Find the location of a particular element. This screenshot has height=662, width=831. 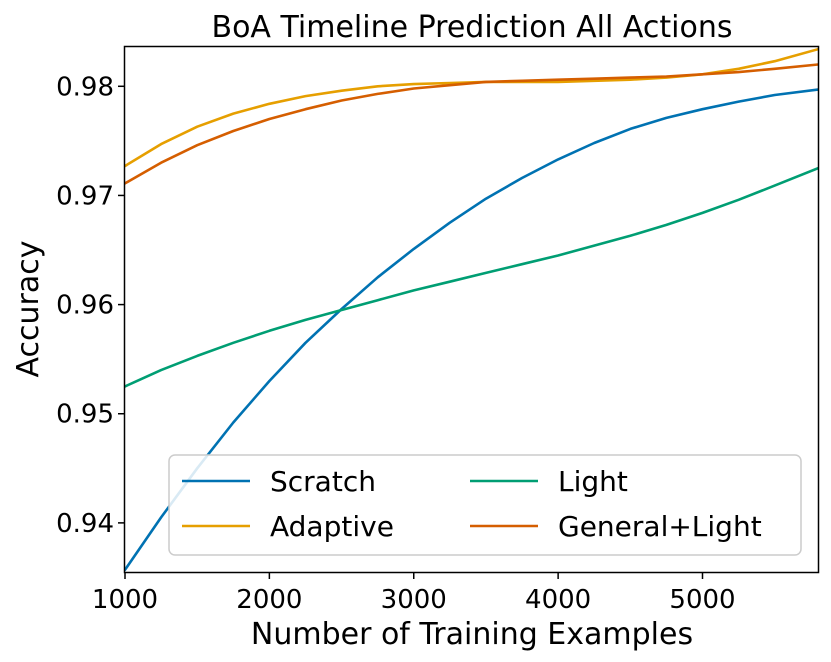

legend-label-light: Light is located at coordinates (593, 481).